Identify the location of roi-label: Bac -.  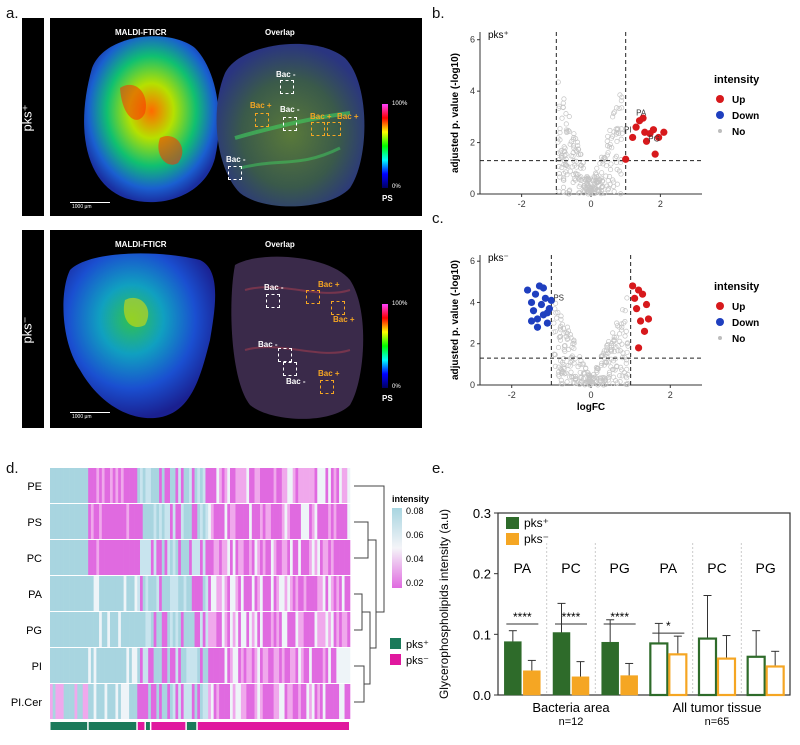
(268, 344).